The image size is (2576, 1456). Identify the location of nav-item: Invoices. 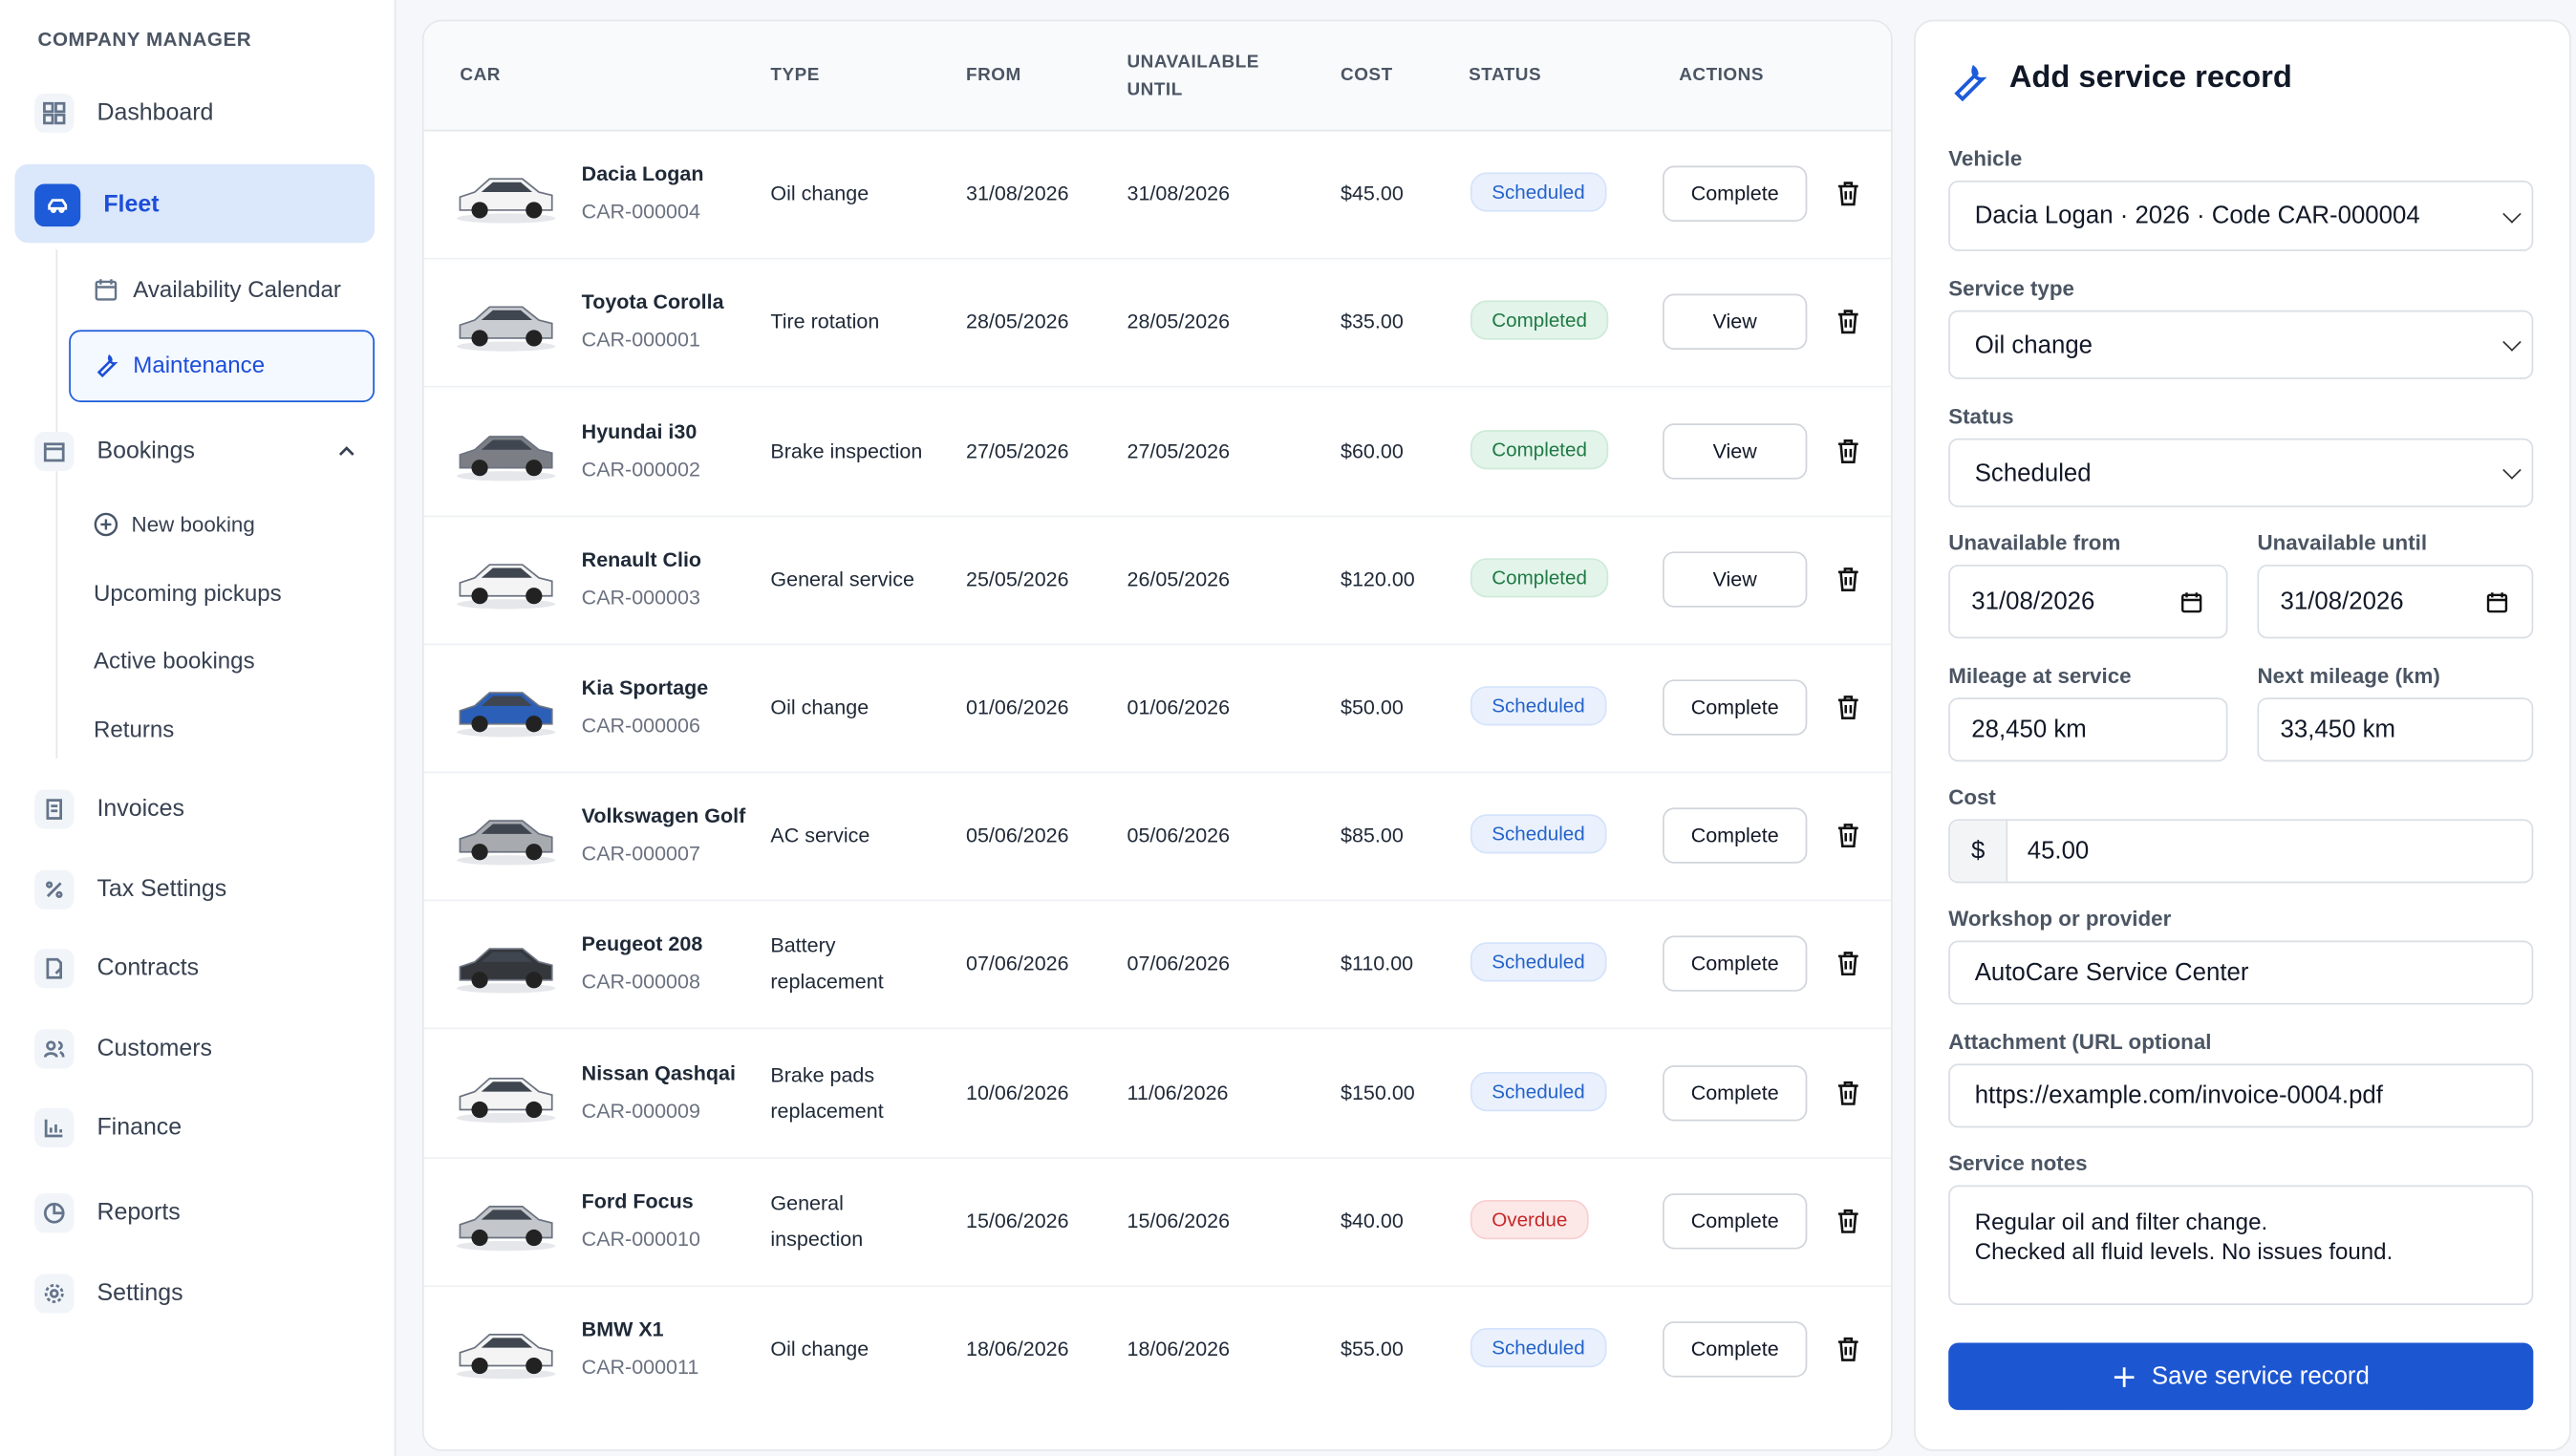
(109, 809).